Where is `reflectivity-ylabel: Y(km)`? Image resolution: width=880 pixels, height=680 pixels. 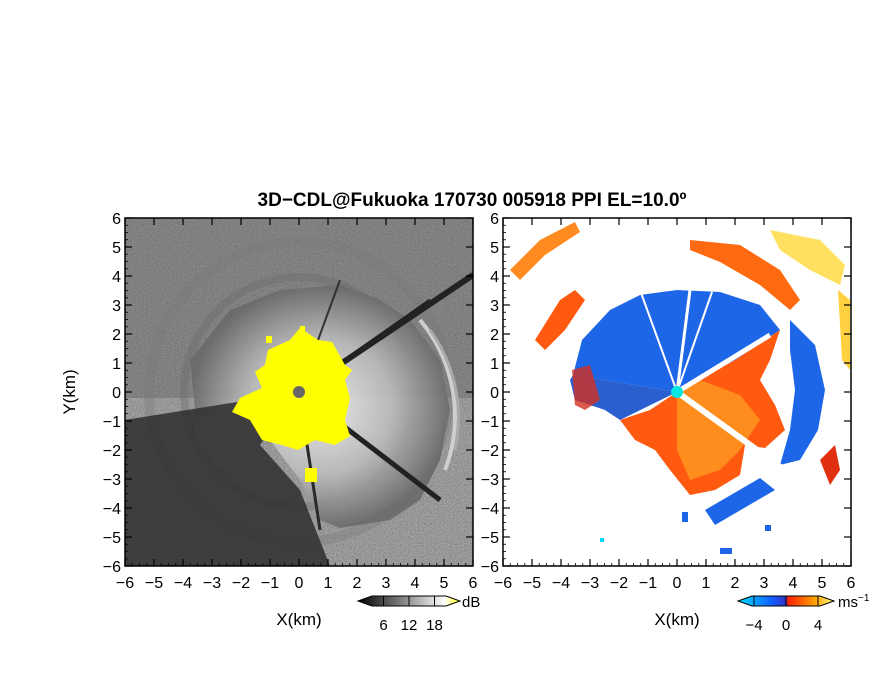
reflectivity-ylabel: Y(km) is located at coordinates (69, 391).